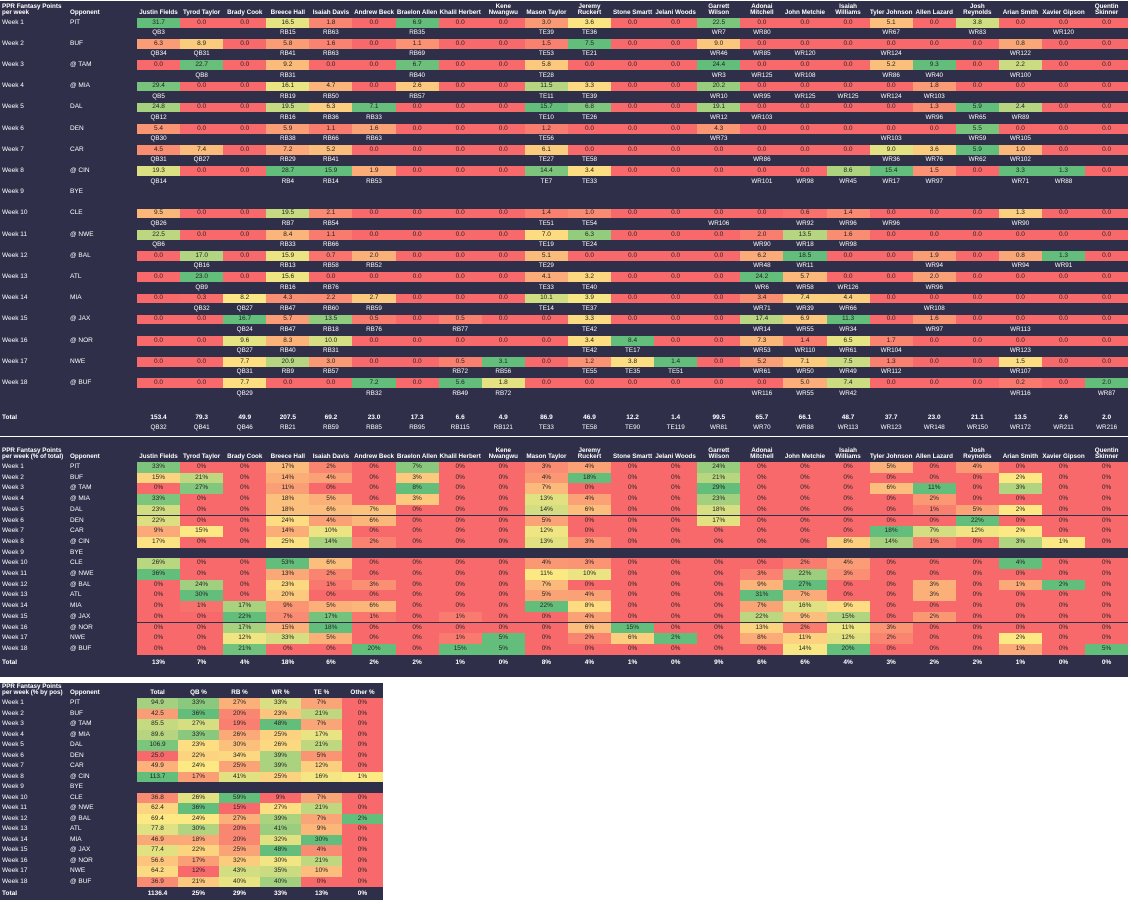  Describe the element at coordinates (280, 860) in the screenshot. I see `value-cell: 30%` at that location.